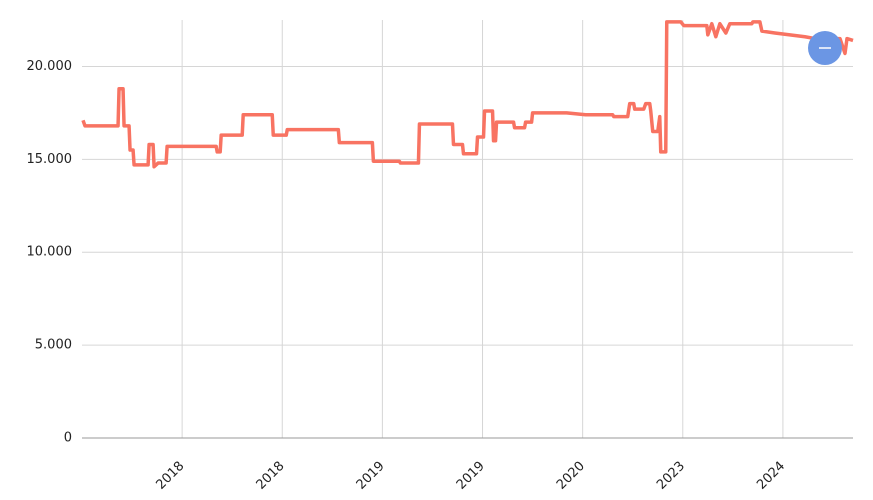 This screenshot has height=500, width=873. What do you see at coordinates (571, 476) in the screenshot?
I see `x-tick-label: 2020` at bounding box center [571, 476].